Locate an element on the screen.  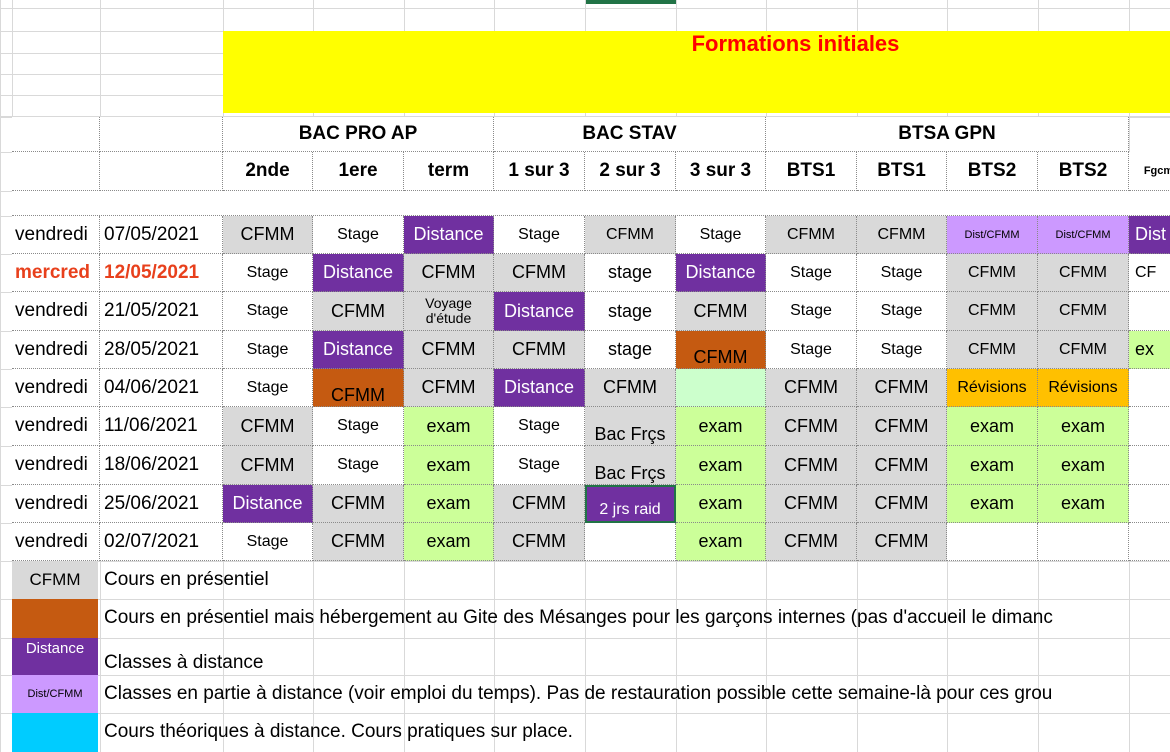
legend-description: Cours en présentiel is located at coordinates (186, 579).